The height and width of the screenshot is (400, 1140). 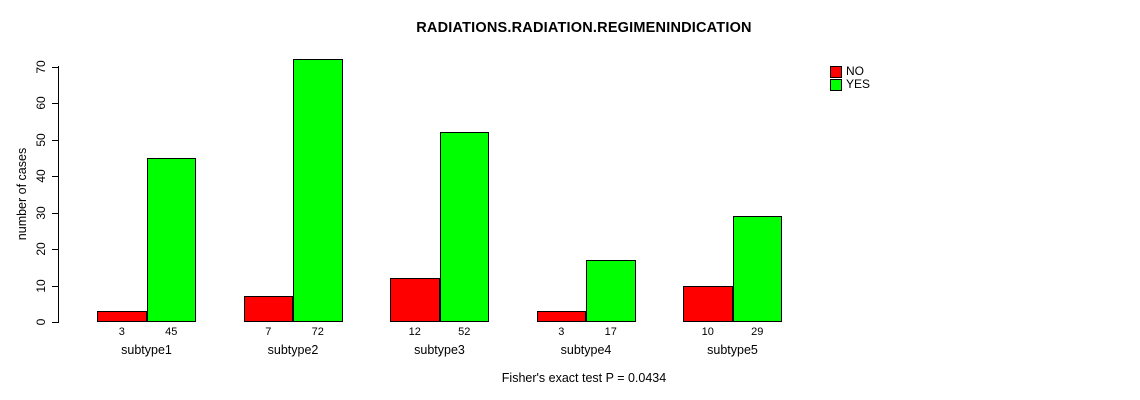 I want to click on y-tick-label: 30, so click(x=41, y=212).